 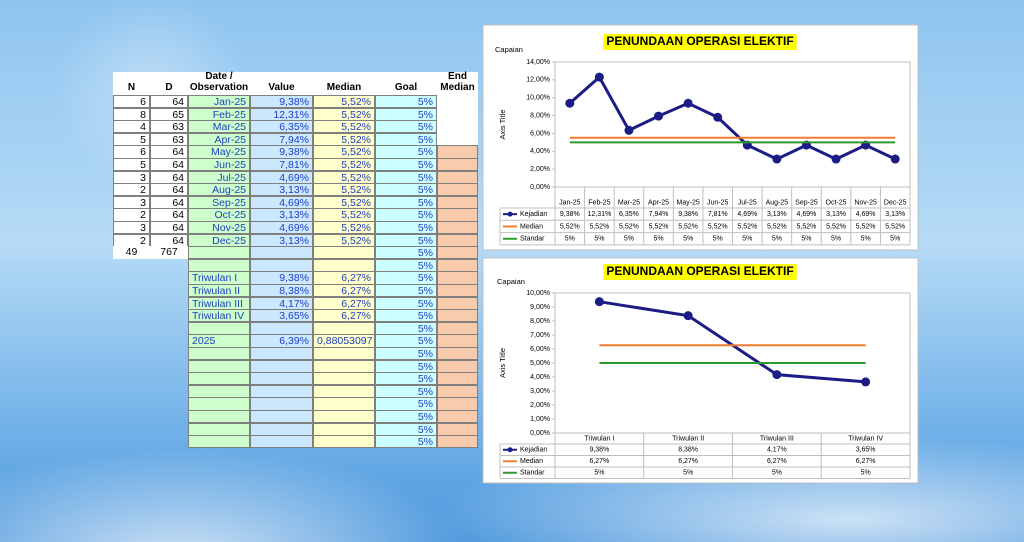 What do you see at coordinates (658, 202) in the screenshot?
I see `x-tick-label: Apr-25` at bounding box center [658, 202].